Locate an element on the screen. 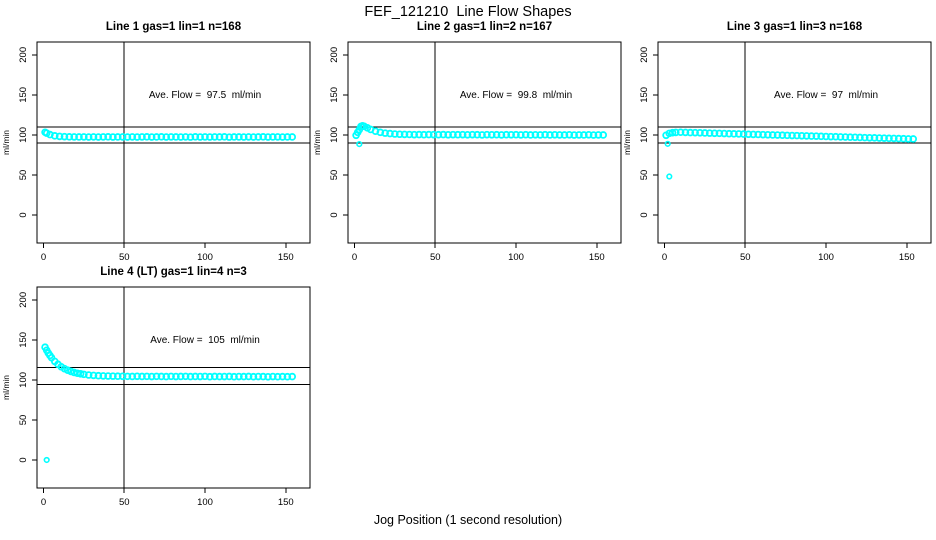 This screenshot has height=540, width=936. figure-title: FEF_121210 Line Flow Shapes is located at coordinates (468, 12).